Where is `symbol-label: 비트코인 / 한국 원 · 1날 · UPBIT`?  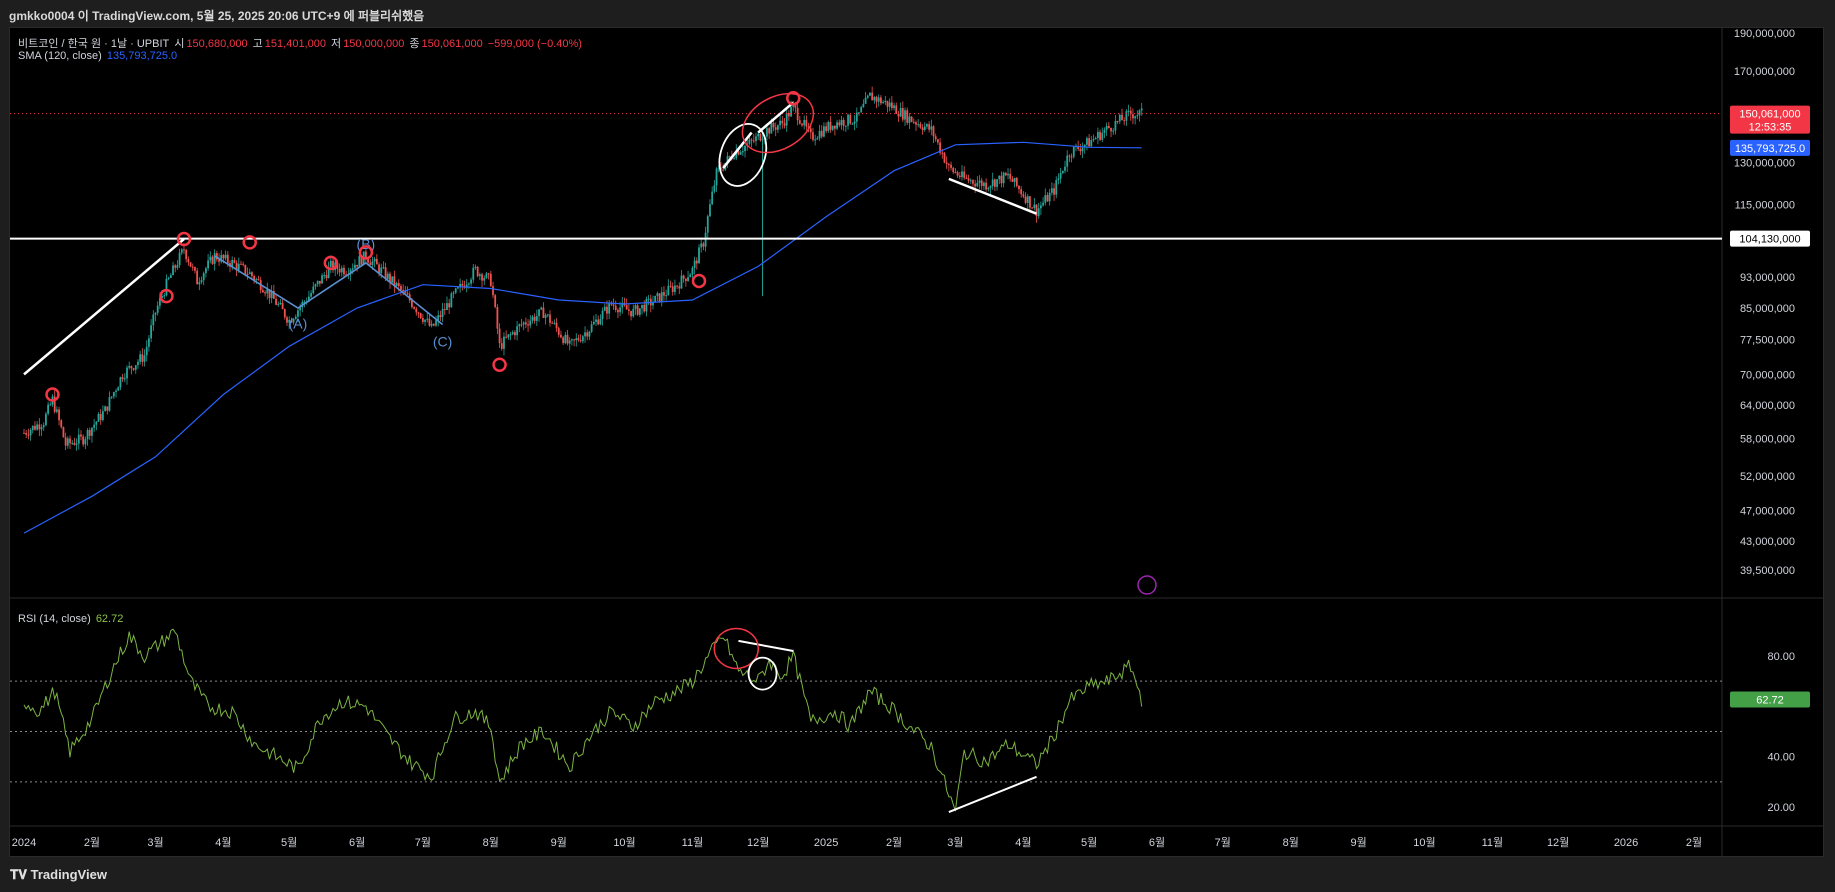
symbol-label: 비트코인 / 한국 원 · 1날 · UPBIT is located at coordinates (94, 44).